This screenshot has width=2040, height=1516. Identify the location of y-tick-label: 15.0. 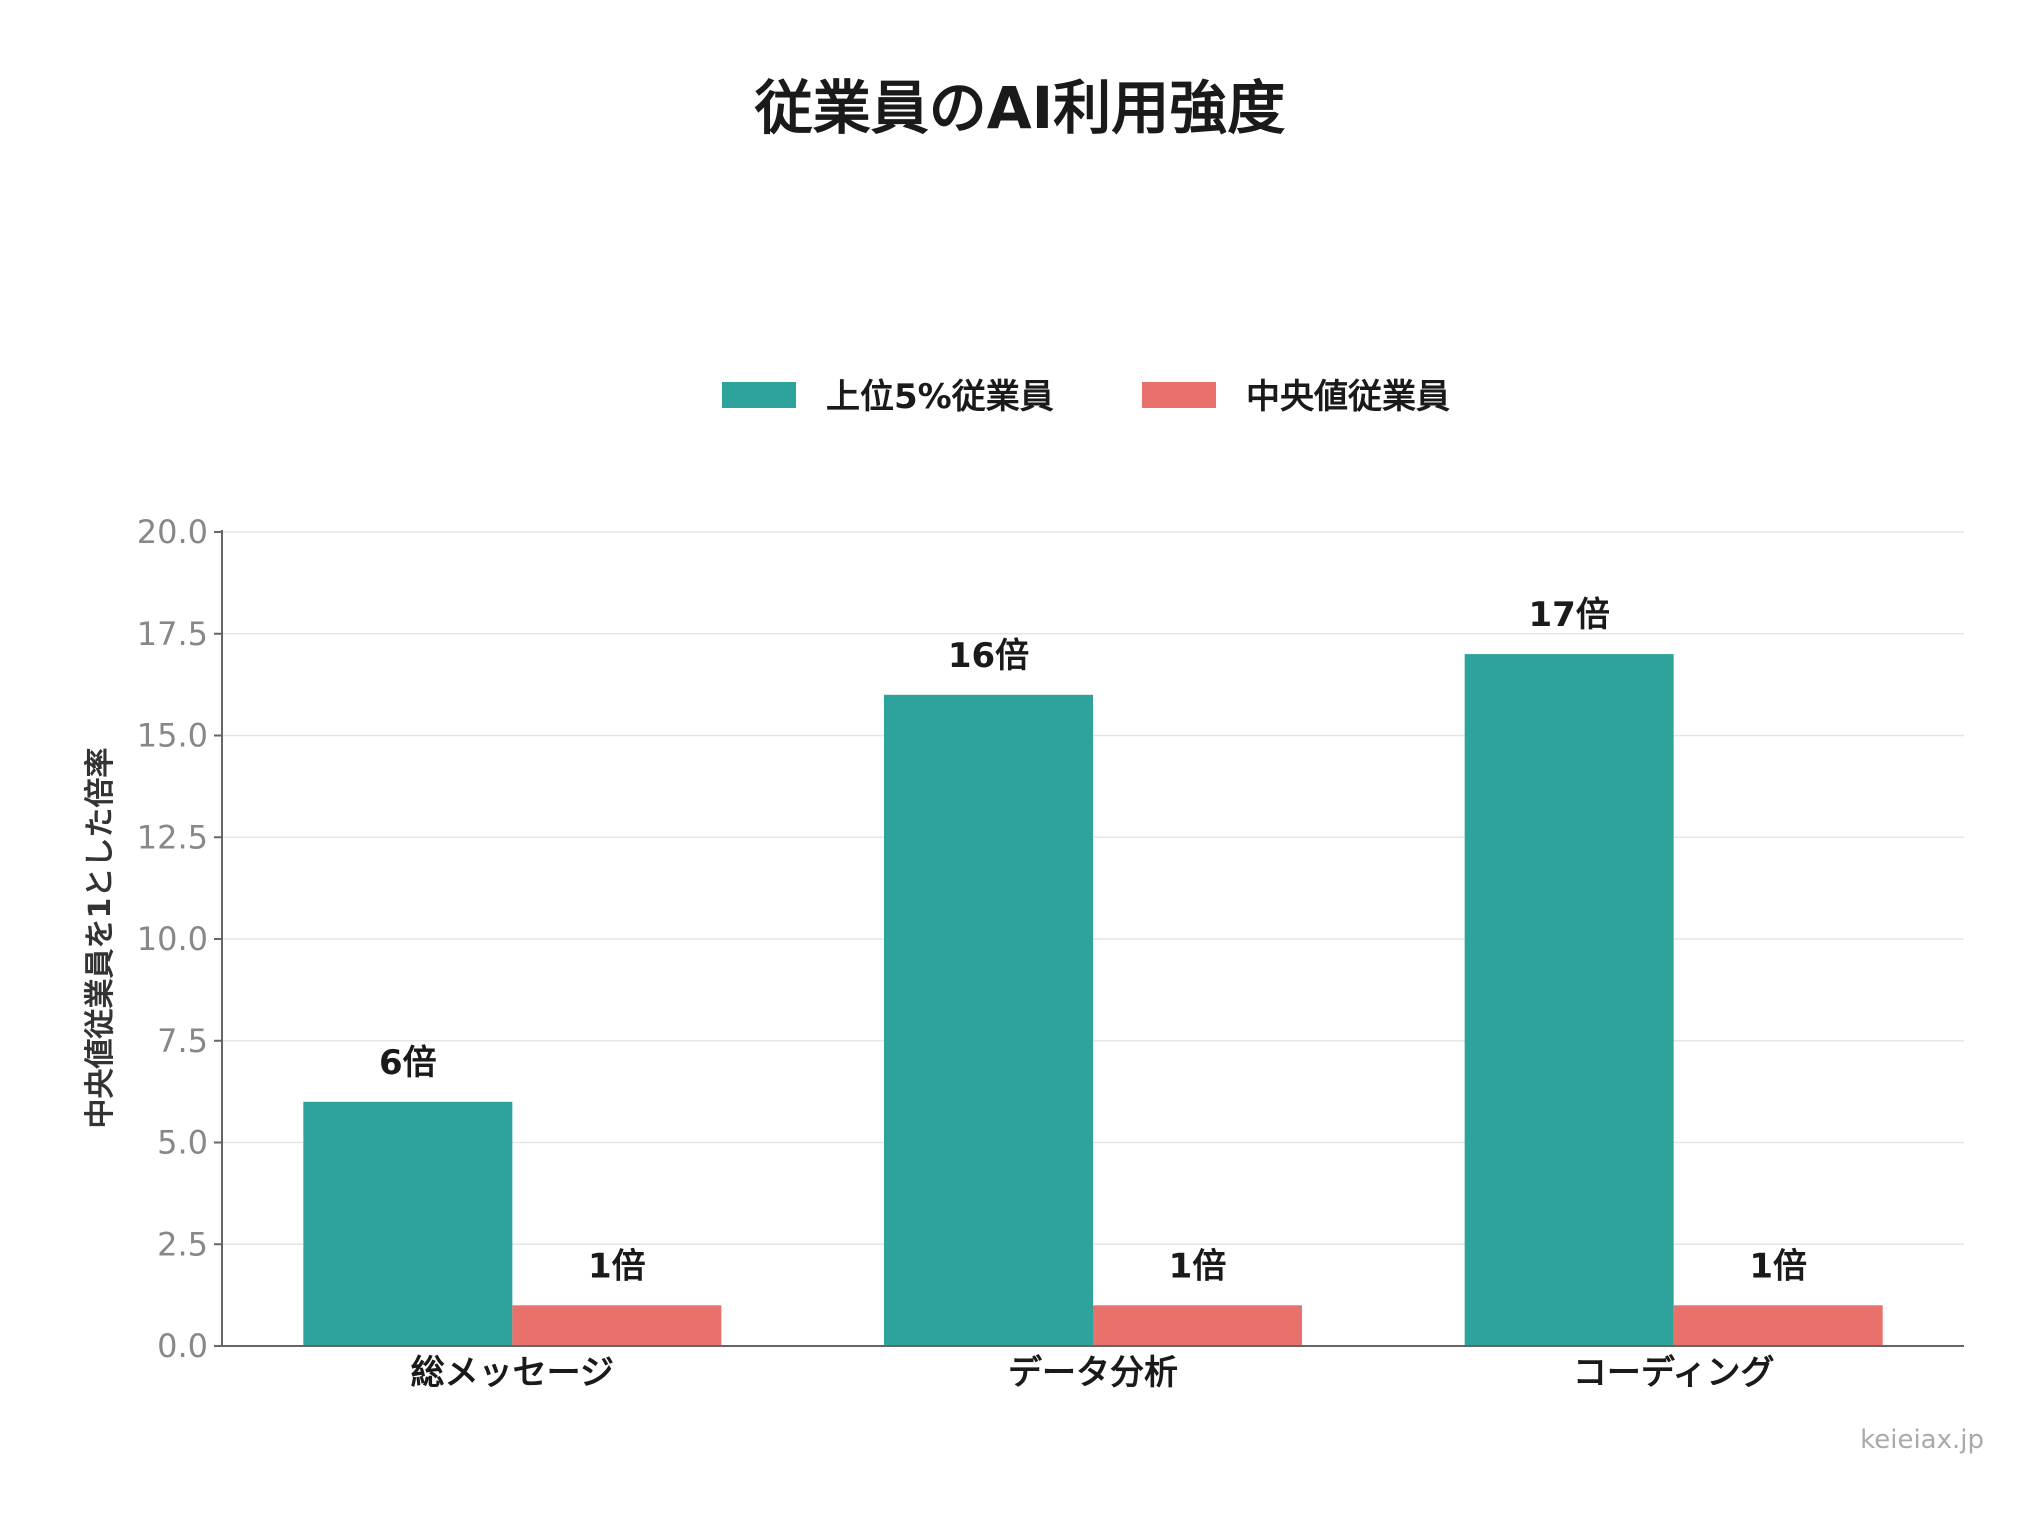
(172, 736).